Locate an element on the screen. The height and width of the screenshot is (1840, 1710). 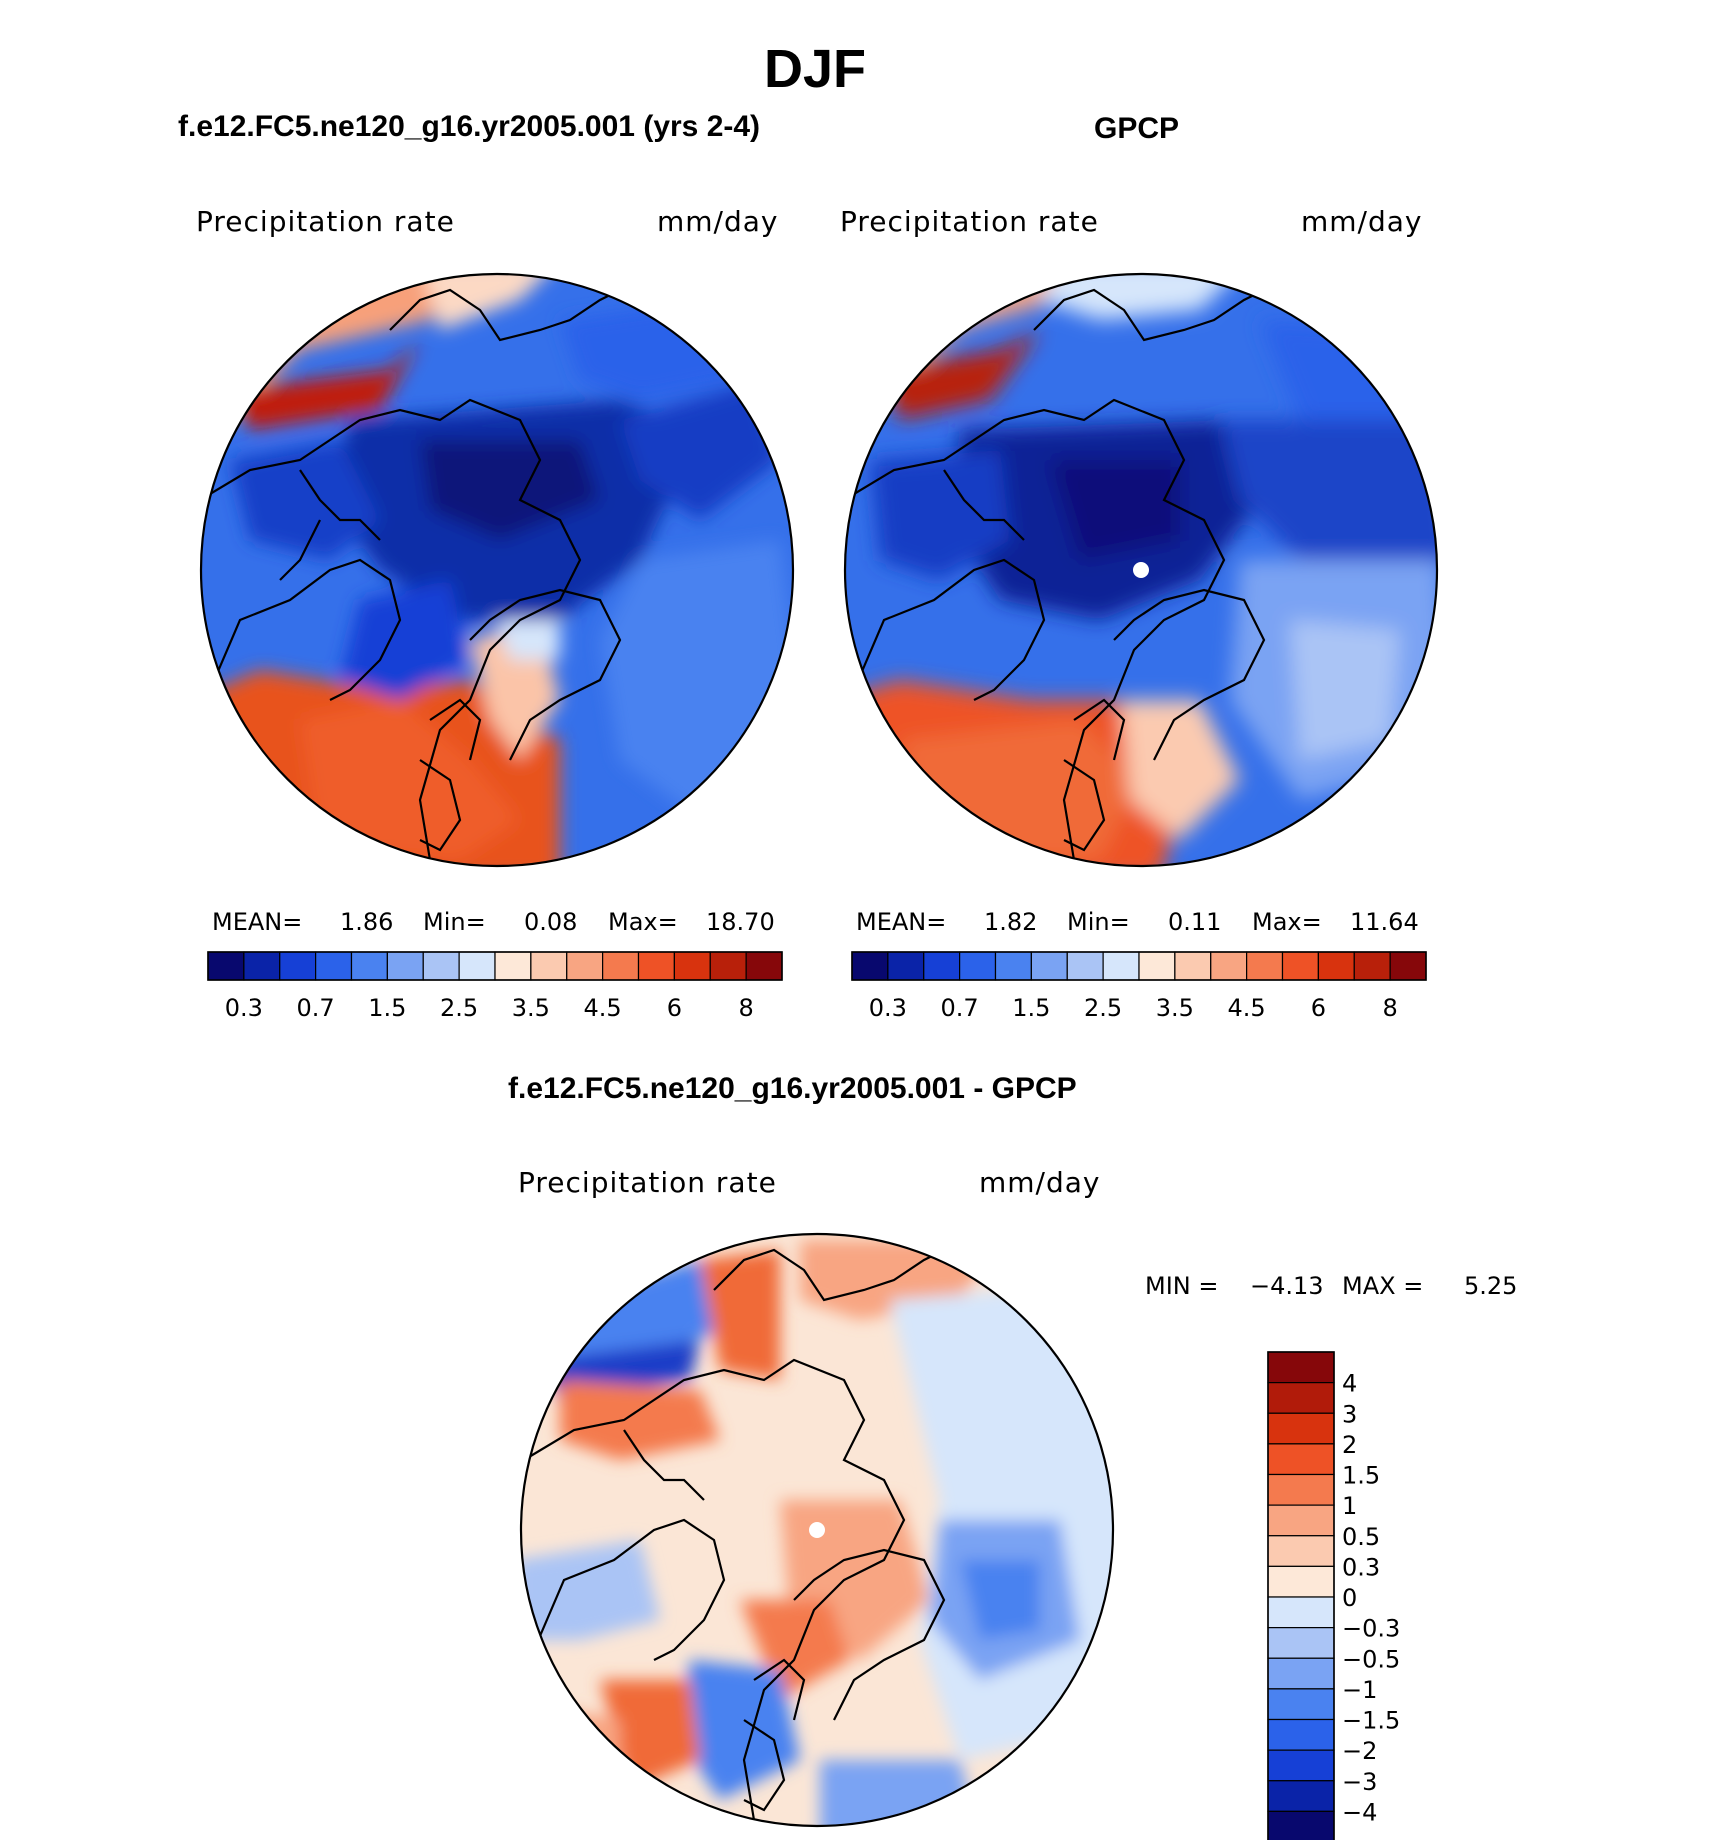
panel-1-variable-label: Precipitation rate is located at coordinates (325, 221).